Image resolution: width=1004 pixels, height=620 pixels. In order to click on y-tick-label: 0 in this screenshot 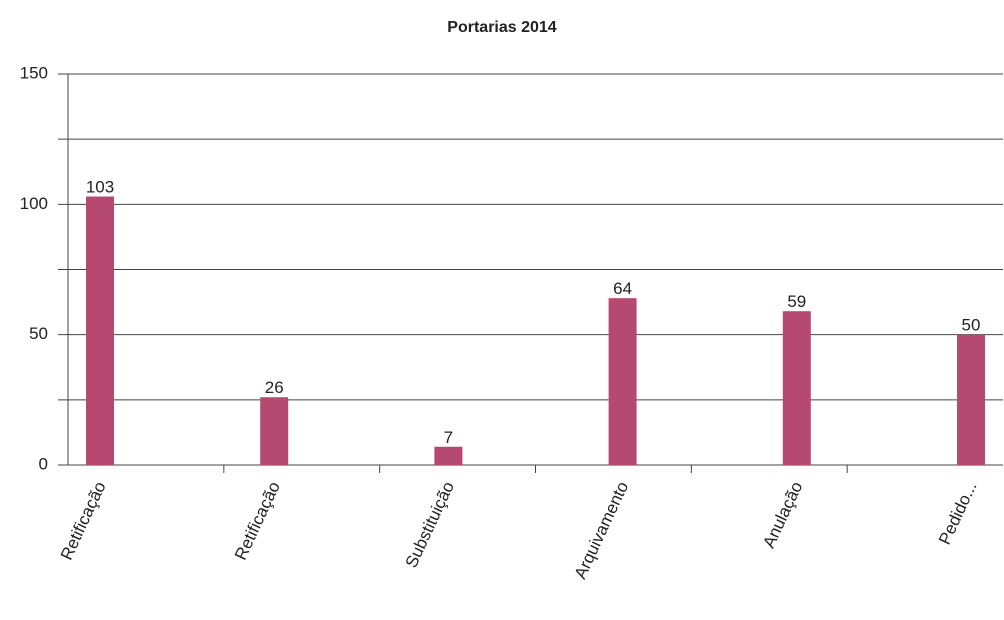, I will do `click(43, 463)`.